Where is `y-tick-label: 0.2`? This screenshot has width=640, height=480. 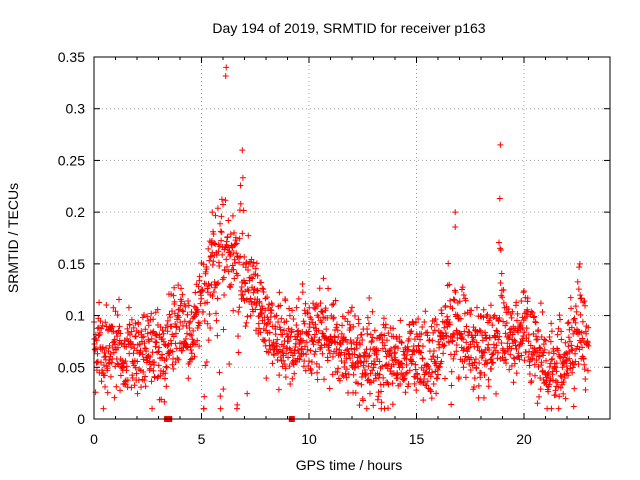
y-tick-label: 0.2 is located at coordinates (76, 212).